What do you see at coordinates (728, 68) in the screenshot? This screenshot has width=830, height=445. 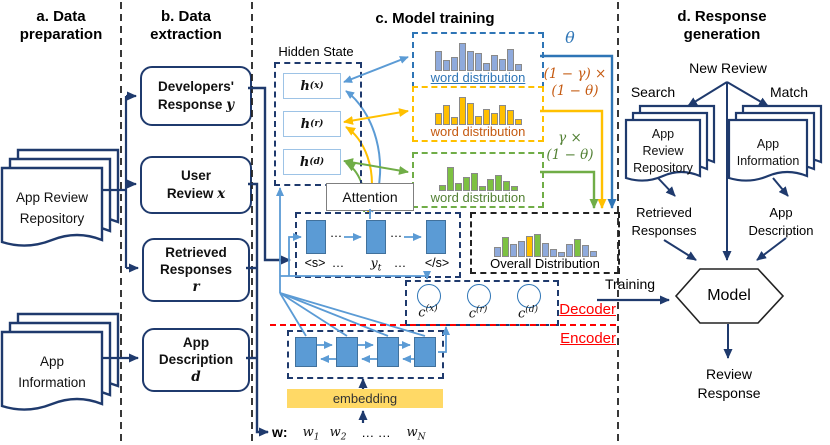 I see `new-review-label: New Review` at bounding box center [728, 68].